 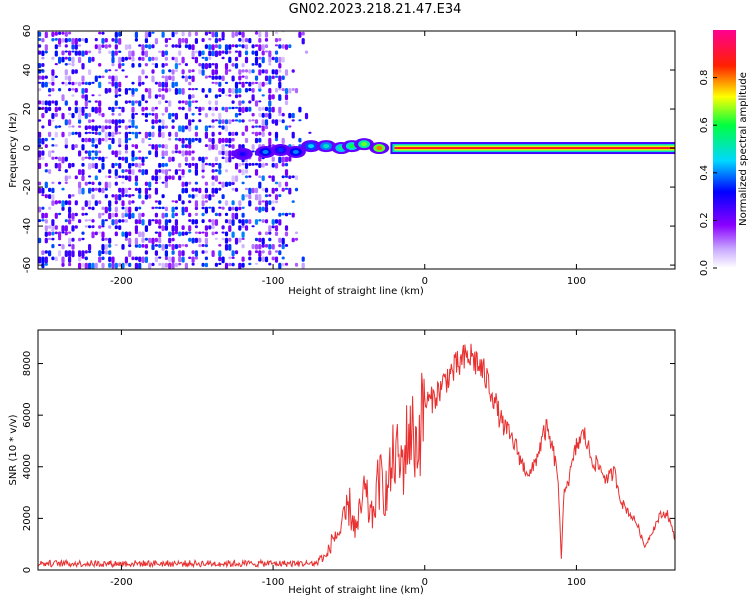 What do you see at coordinates (453, 149) in the screenshot?
I see `spectrogram-tone-track` at bounding box center [453, 149].